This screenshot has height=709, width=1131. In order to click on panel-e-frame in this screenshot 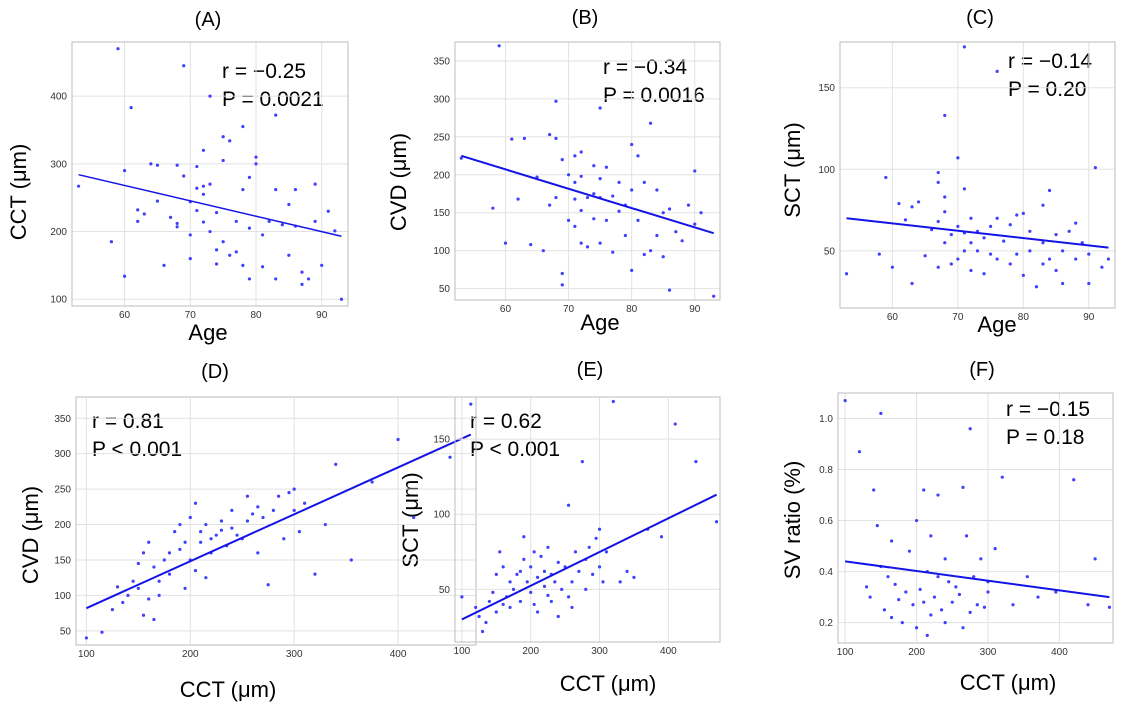, I will do `click(587, 519)`.